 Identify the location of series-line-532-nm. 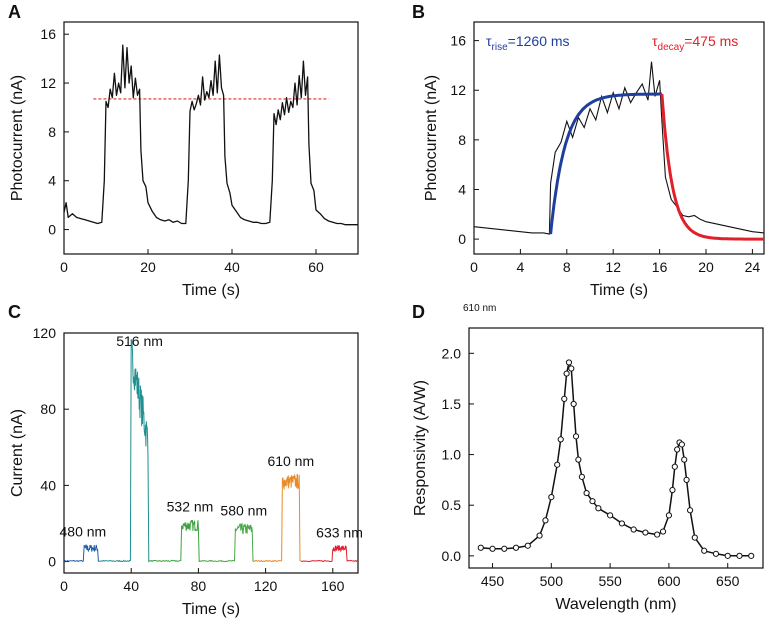
(175, 541).